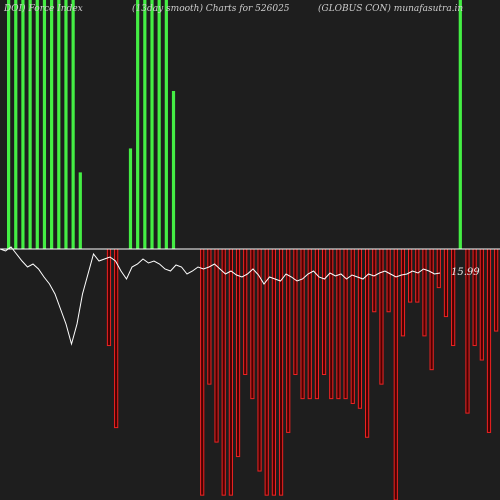  Describe the element at coordinates (211, 8) in the screenshot. I see `title-center: (13day smooth) Charts for 526025` at that location.